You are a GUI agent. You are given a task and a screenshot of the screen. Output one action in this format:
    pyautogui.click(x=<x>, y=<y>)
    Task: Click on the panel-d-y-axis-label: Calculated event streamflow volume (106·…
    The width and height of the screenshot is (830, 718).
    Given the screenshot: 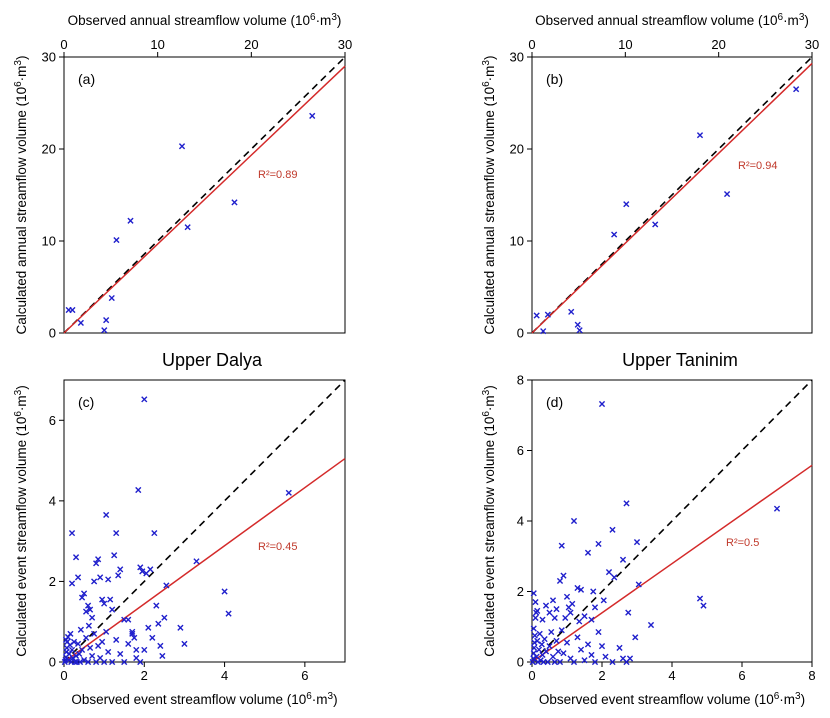 What is the action you would take?
    pyautogui.click(x=489, y=521)
    